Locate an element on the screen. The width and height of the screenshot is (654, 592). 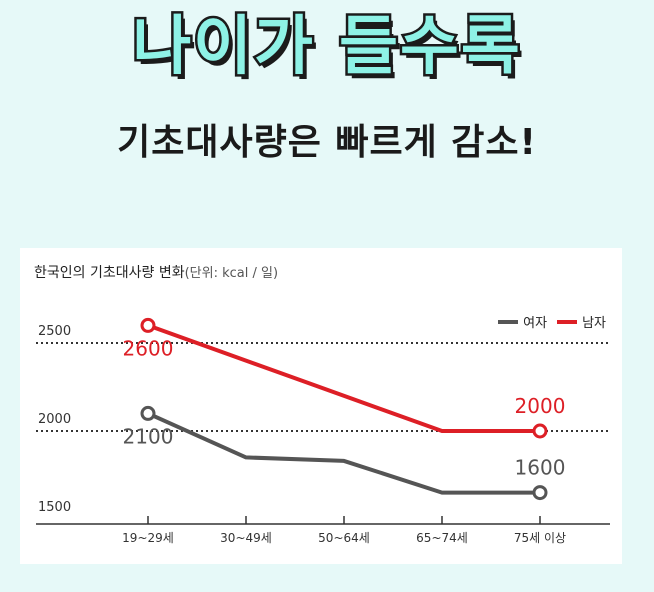
x-tick-label-4: 75세 이상 is located at coordinates (540, 538).